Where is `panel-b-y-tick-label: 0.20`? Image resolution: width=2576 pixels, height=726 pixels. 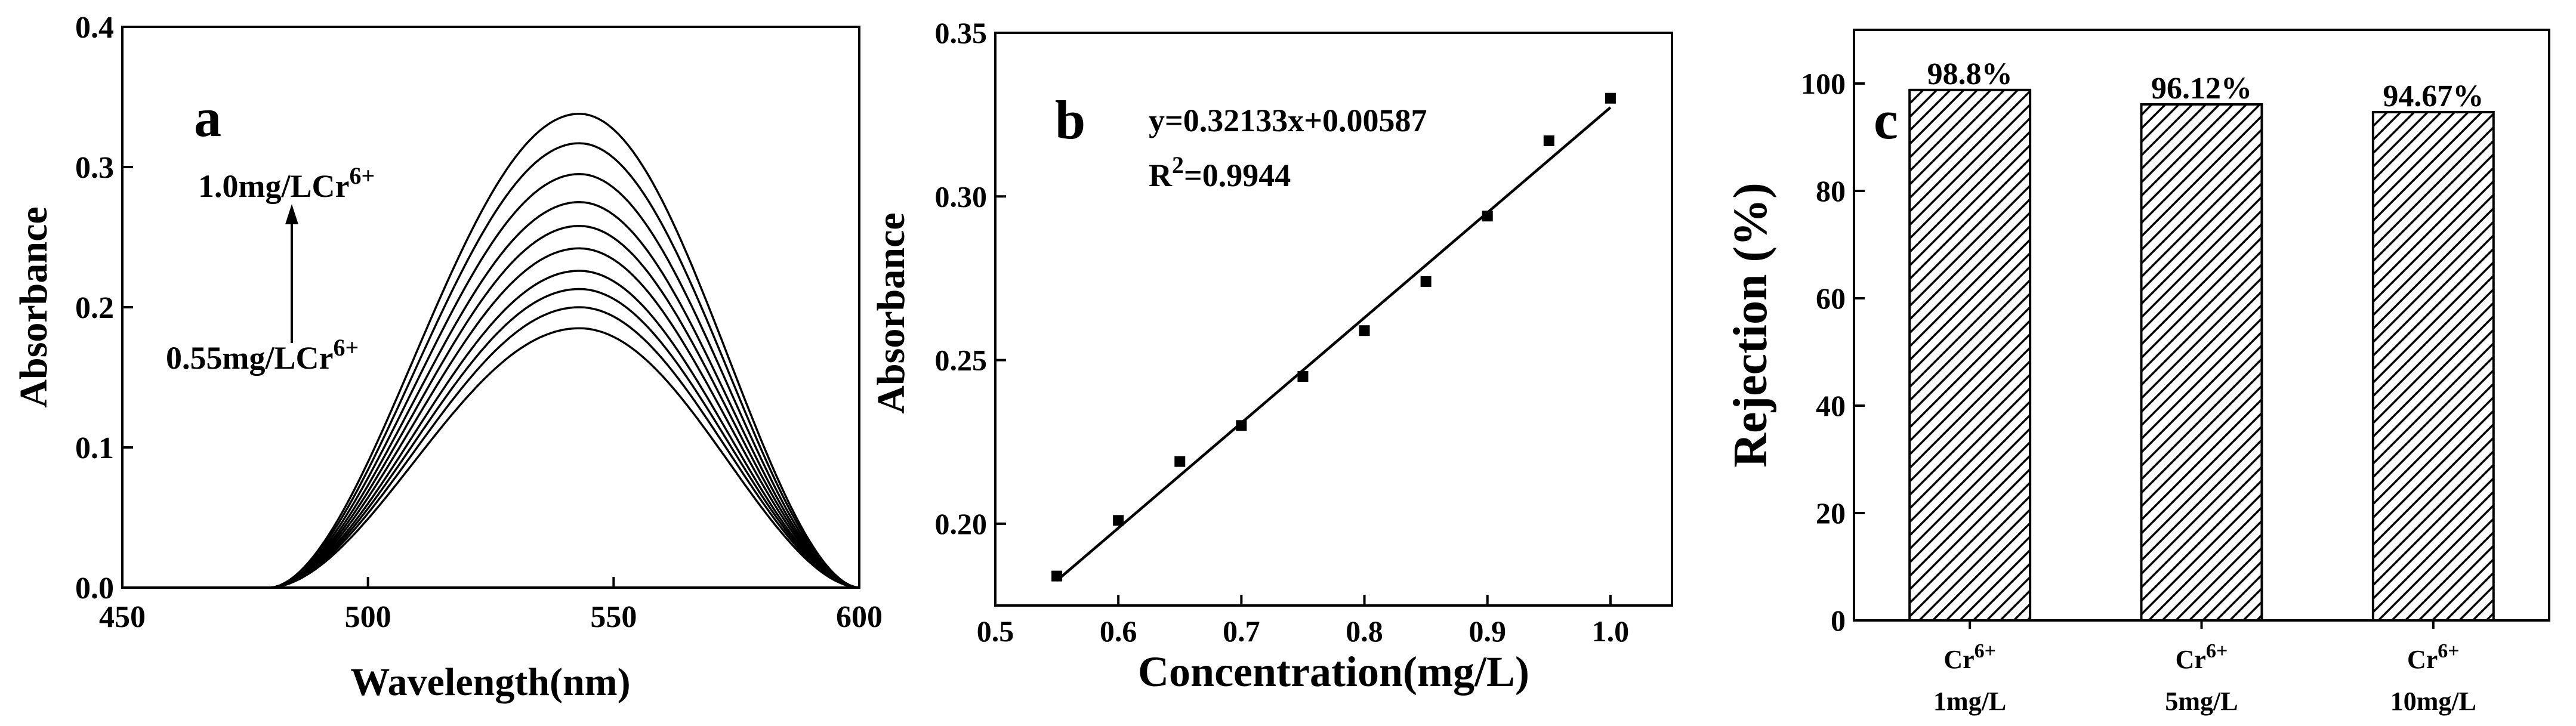 panel-b-y-tick-label: 0.20 is located at coordinates (962, 523).